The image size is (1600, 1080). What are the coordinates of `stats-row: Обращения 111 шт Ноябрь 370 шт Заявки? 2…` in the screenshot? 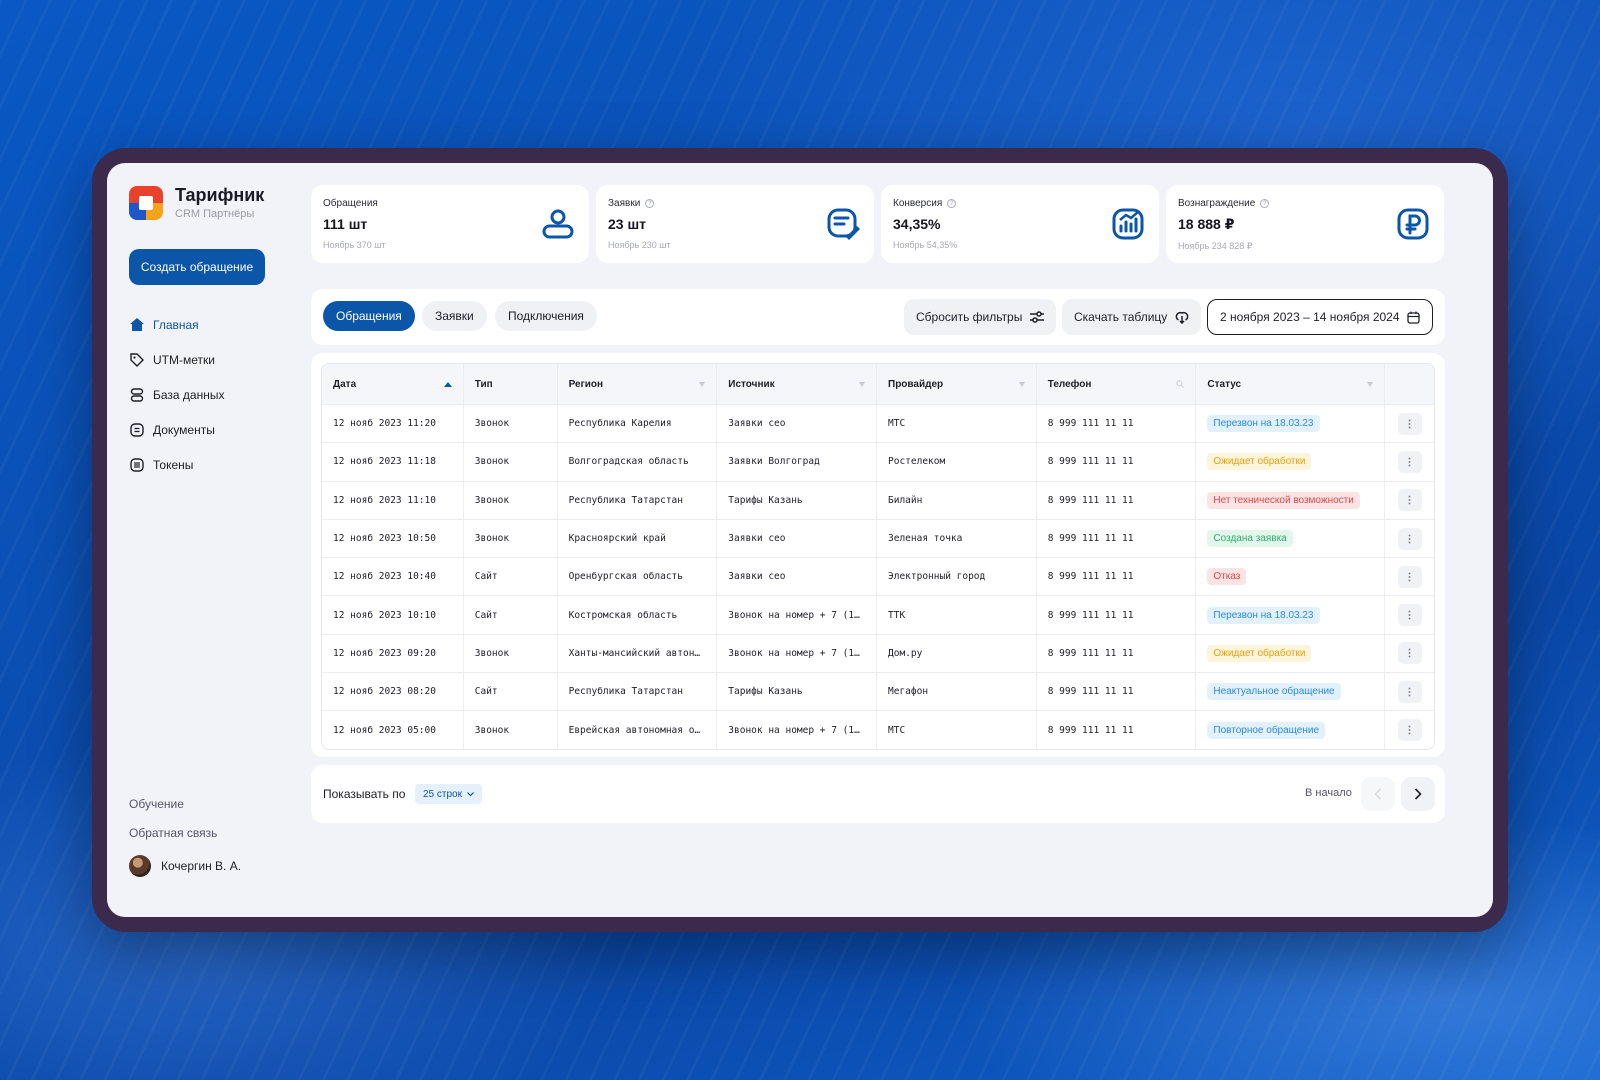 It's located at (877, 224).